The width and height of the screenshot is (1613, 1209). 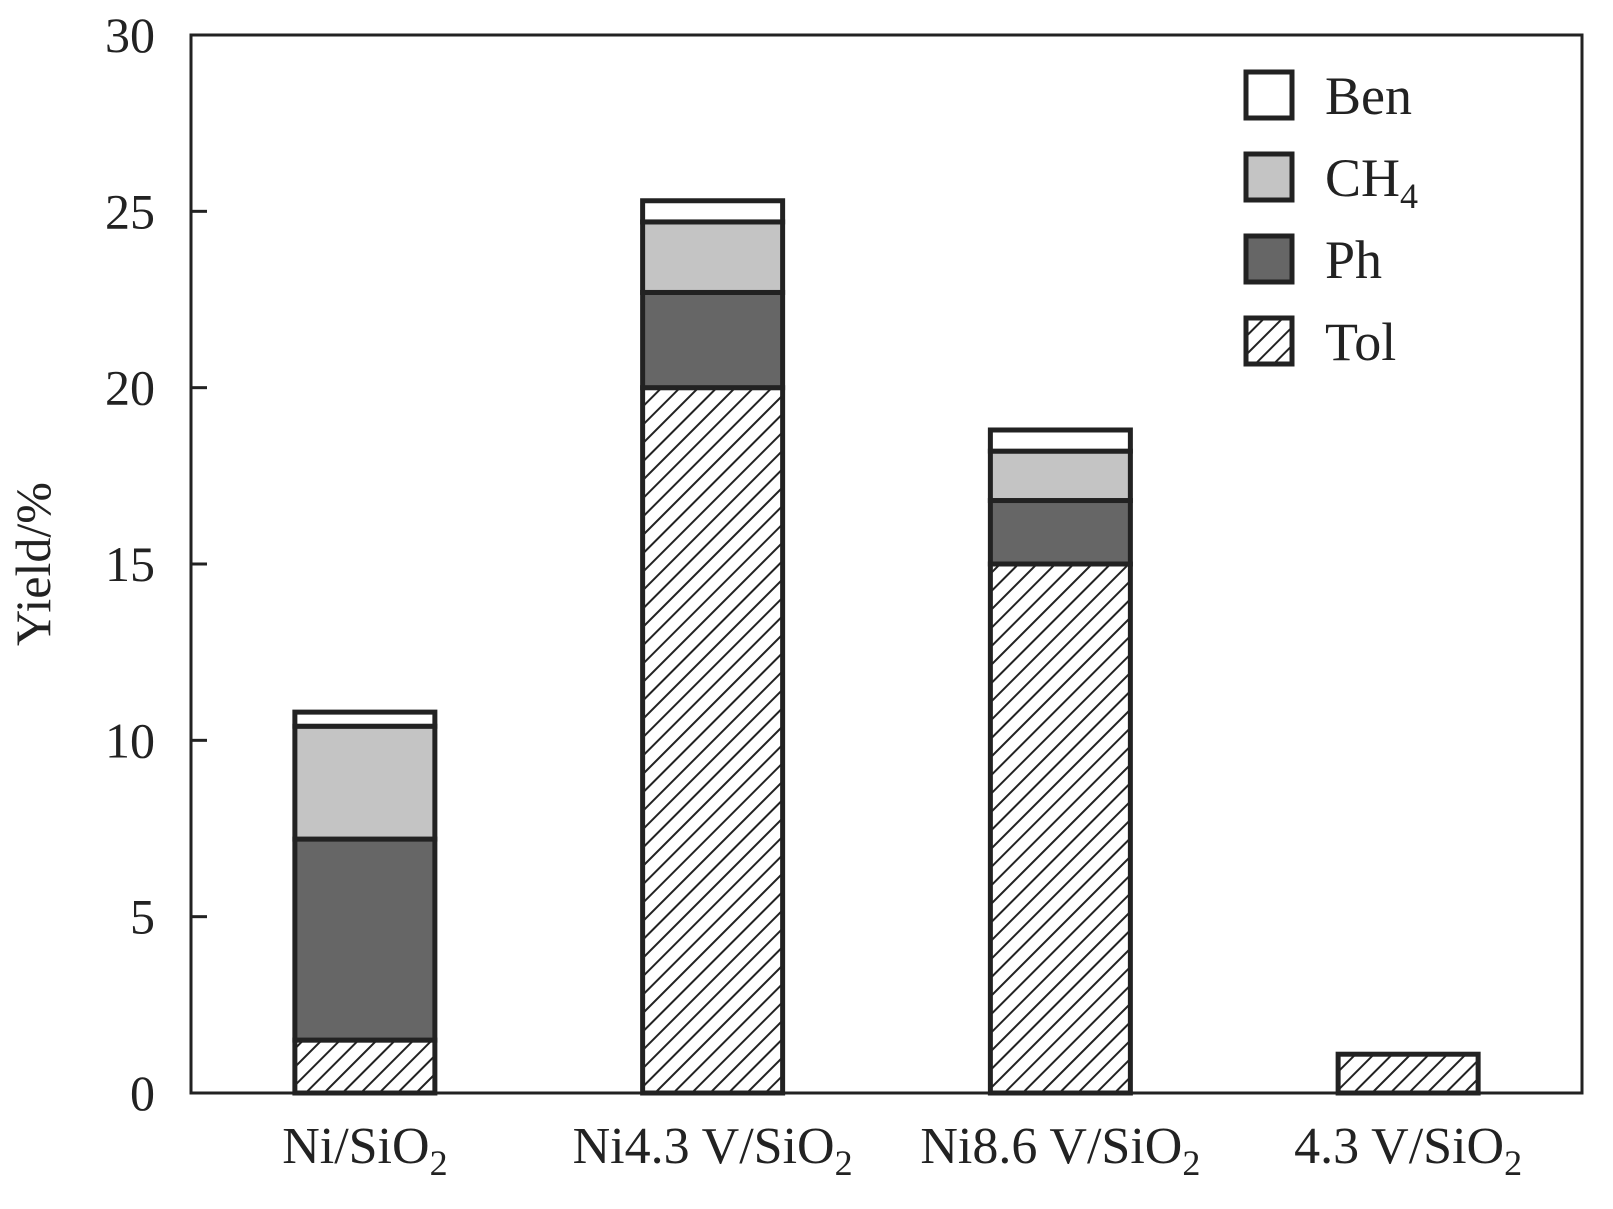 I want to click on y-tick-label: 15, so click(x=130, y=564).